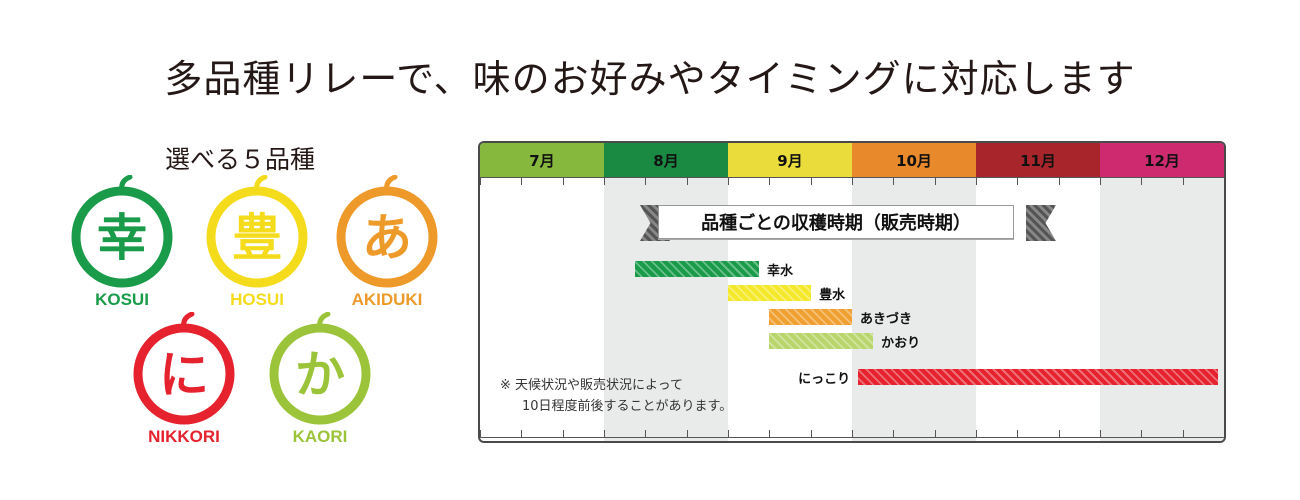 The height and width of the screenshot is (500, 1300). What do you see at coordinates (122, 238) in the screenshot?
I see `logo-glyph: 幸` at bounding box center [122, 238].